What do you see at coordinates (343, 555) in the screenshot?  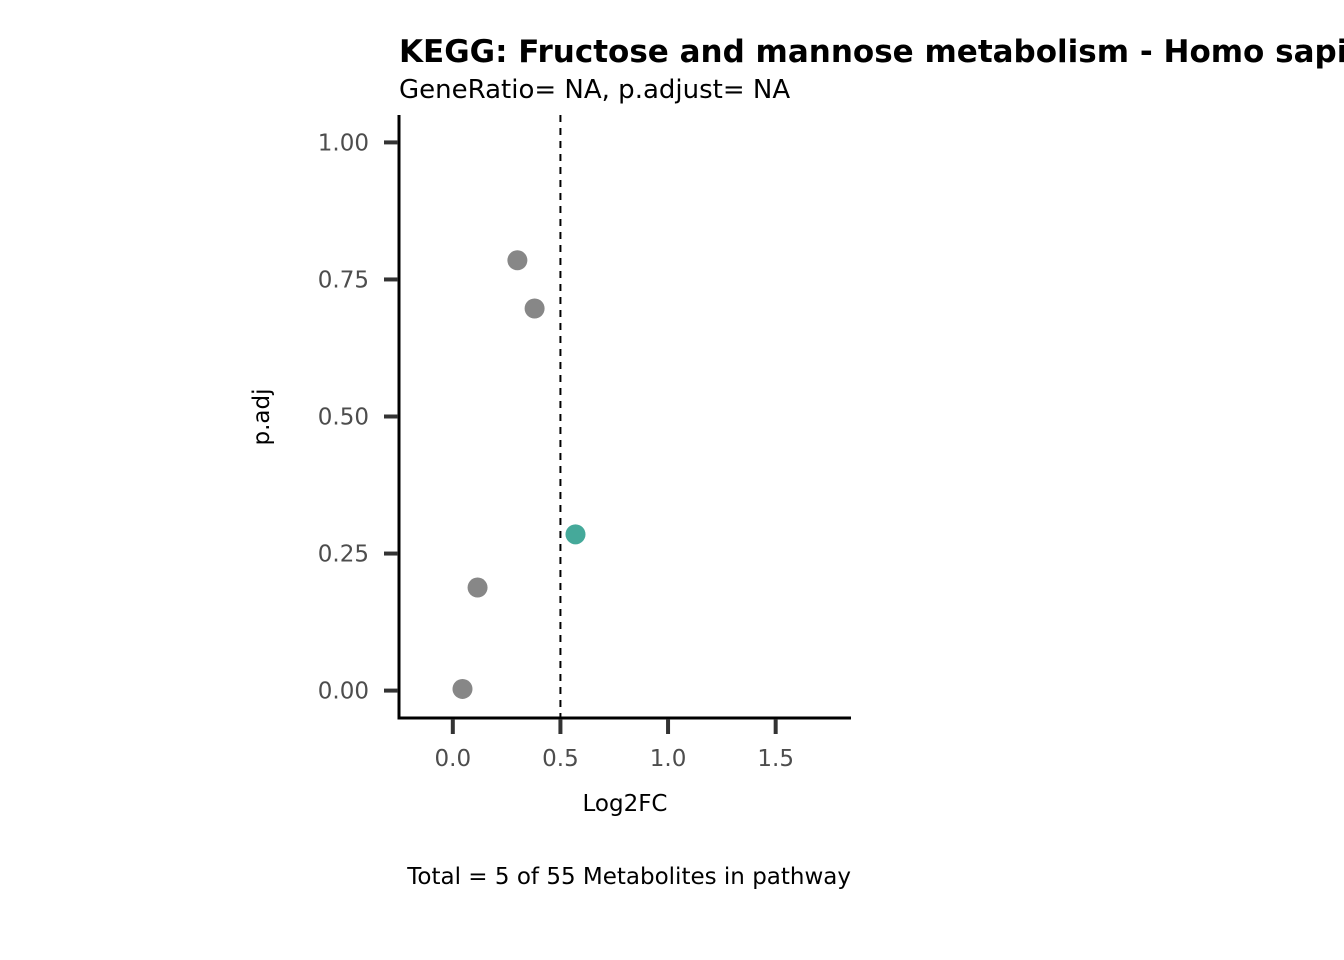 I see `y-tick-label: 0.25` at bounding box center [343, 555].